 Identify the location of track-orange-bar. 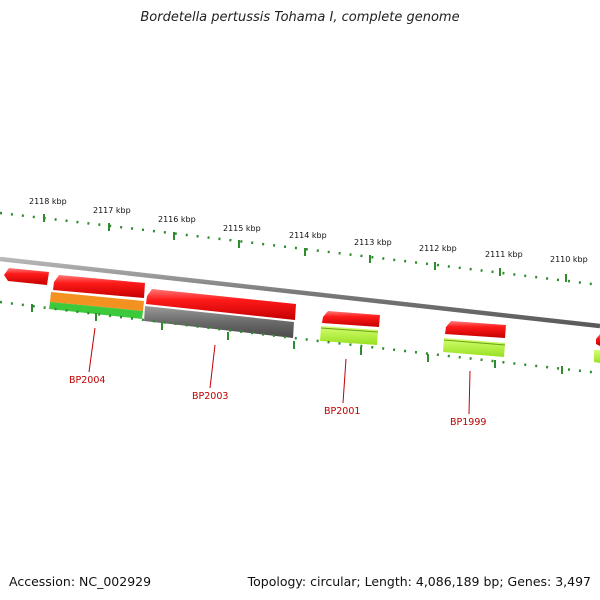
(97, 301).